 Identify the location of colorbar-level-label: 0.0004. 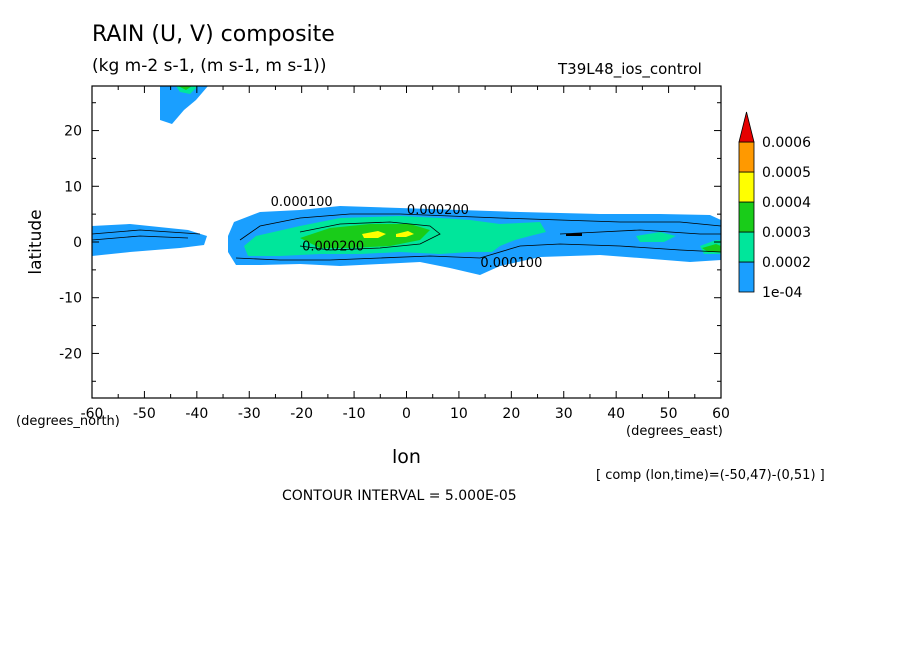
(786, 203).